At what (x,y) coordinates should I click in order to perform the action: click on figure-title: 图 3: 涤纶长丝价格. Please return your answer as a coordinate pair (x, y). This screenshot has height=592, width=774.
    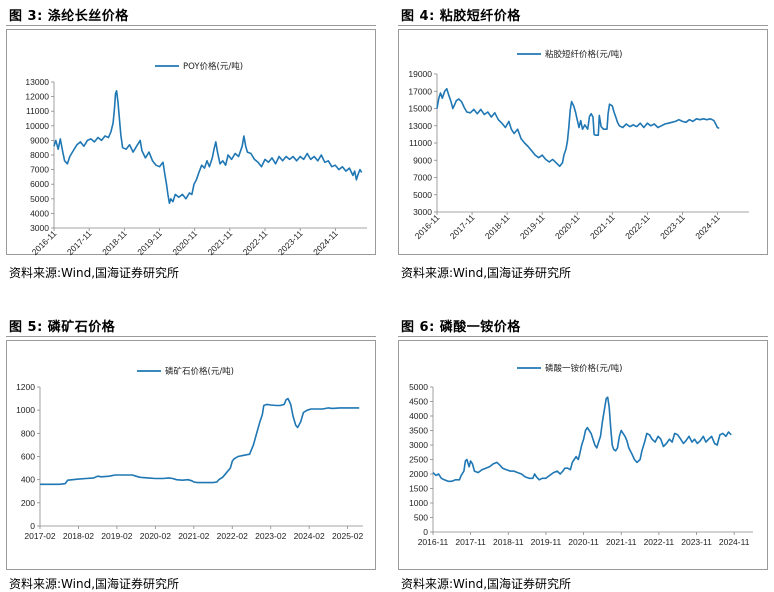
    Looking at the image, I should click on (69, 16).